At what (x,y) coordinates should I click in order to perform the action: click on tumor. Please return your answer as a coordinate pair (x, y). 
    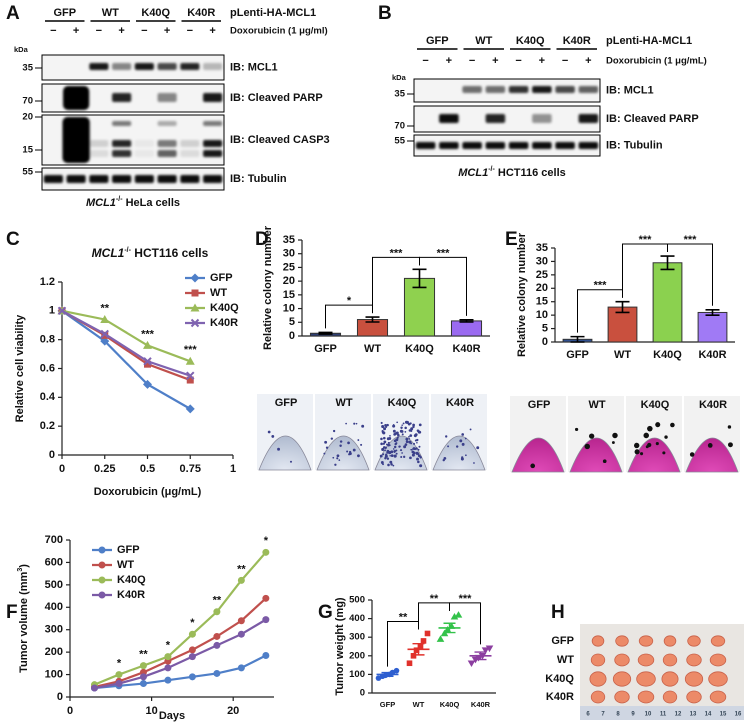
    Looking at the image, I should click on (598, 679).